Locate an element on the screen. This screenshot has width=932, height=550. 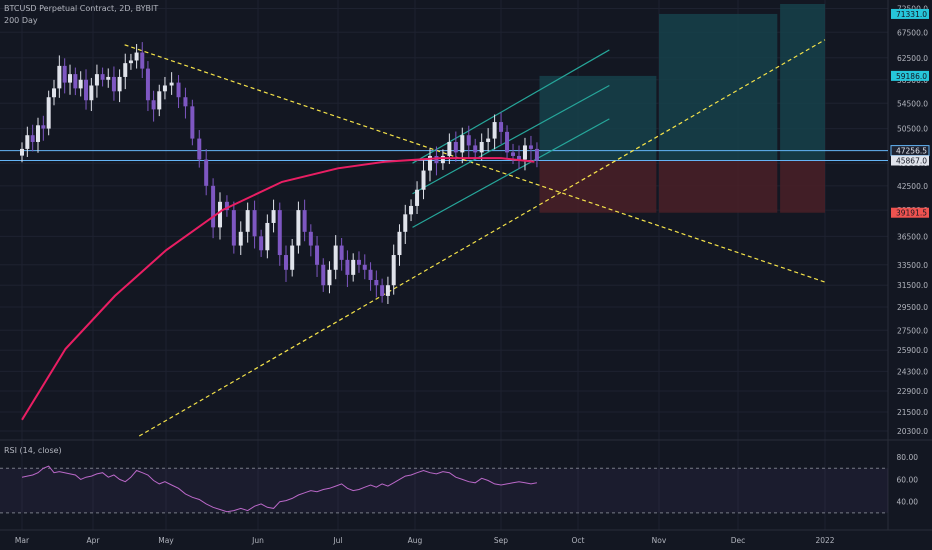
time-tick-label: Jun is located at coordinates (257, 540).